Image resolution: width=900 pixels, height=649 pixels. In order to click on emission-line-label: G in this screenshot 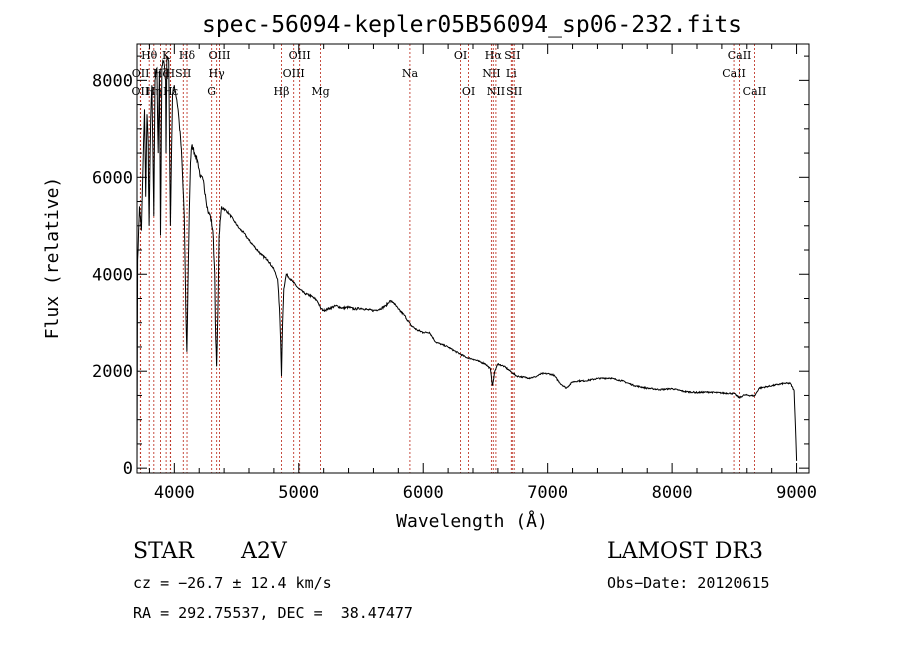, I will do `click(211, 91)`.